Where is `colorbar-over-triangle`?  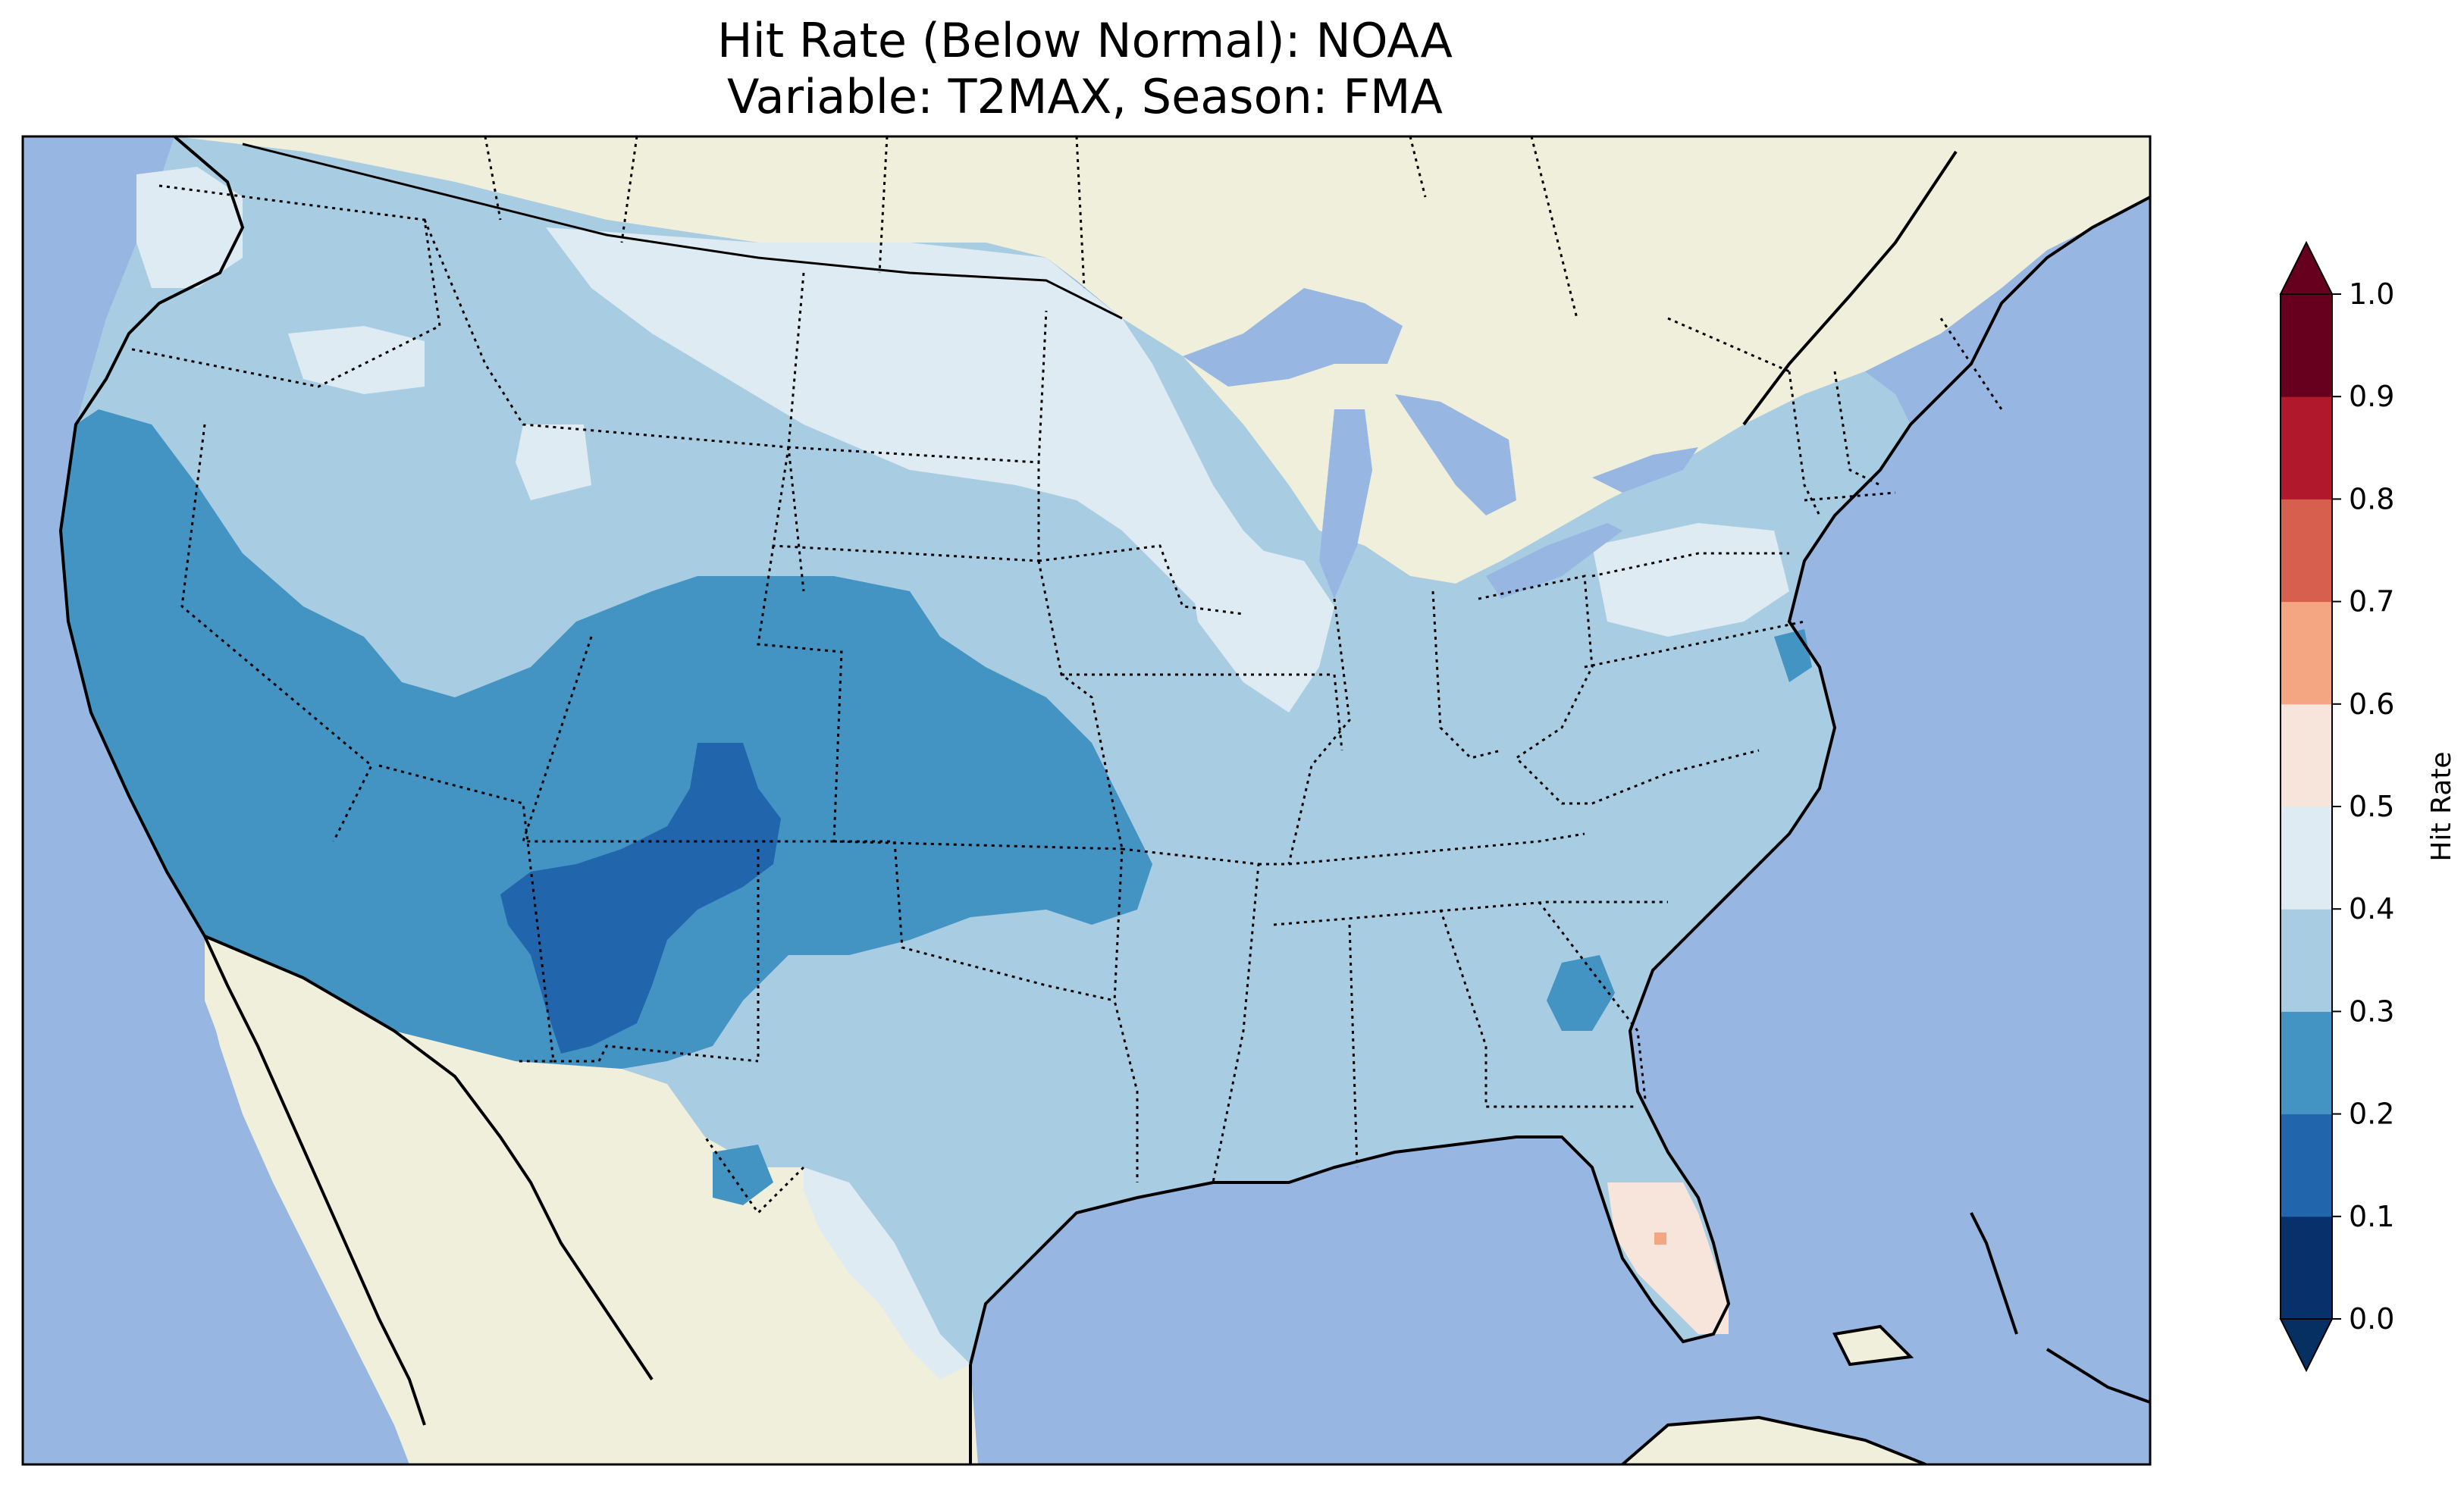
colorbar-over-triangle is located at coordinates (2307, 267).